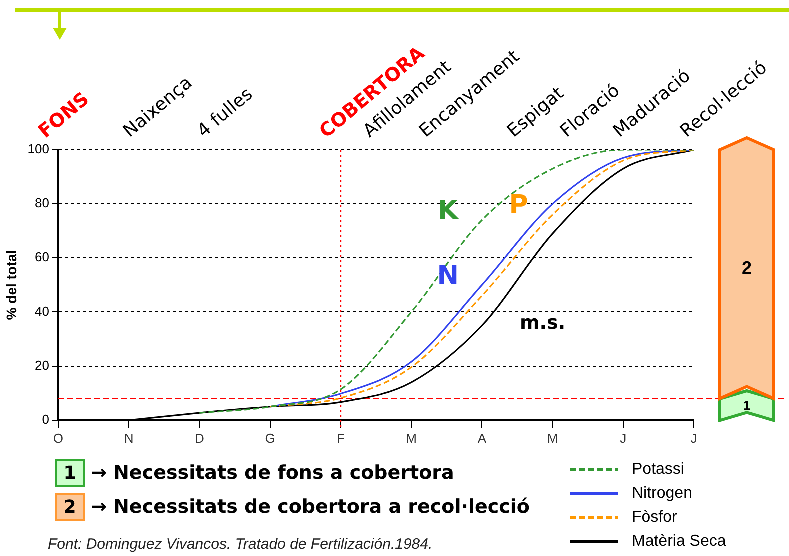 The width and height of the screenshot is (789, 556). What do you see at coordinates (662, 494) in the screenshot?
I see `legend-label: Nitrogen` at bounding box center [662, 494].